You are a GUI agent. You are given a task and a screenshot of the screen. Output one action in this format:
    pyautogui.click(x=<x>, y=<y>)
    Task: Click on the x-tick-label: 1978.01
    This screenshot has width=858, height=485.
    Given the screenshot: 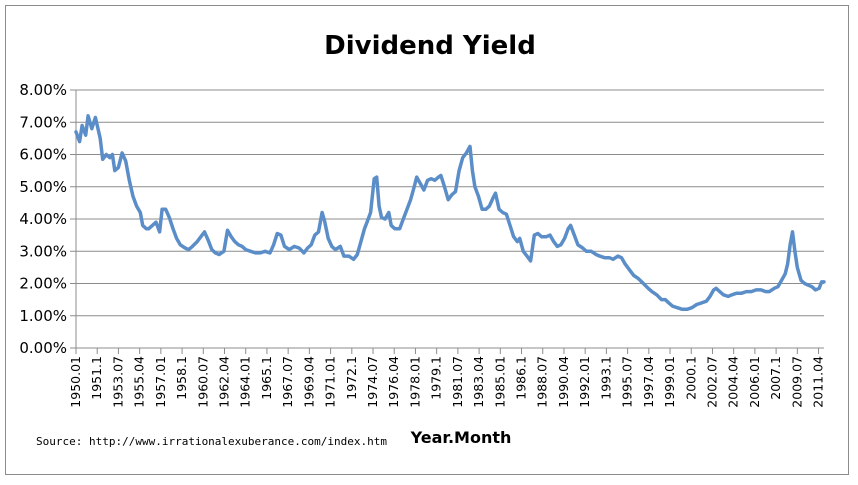 What is the action you would take?
    pyautogui.click(x=414, y=382)
    